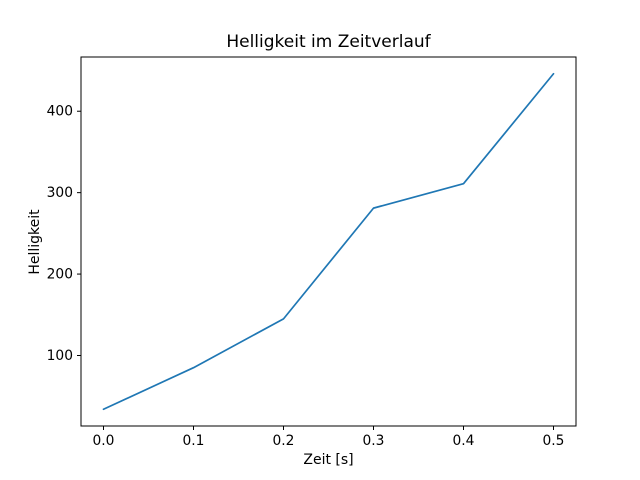 This screenshot has width=640, height=480. What do you see at coordinates (464, 441) in the screenshot?
I see `x-tick-label: 0.4` at bounding box center [464, 441].